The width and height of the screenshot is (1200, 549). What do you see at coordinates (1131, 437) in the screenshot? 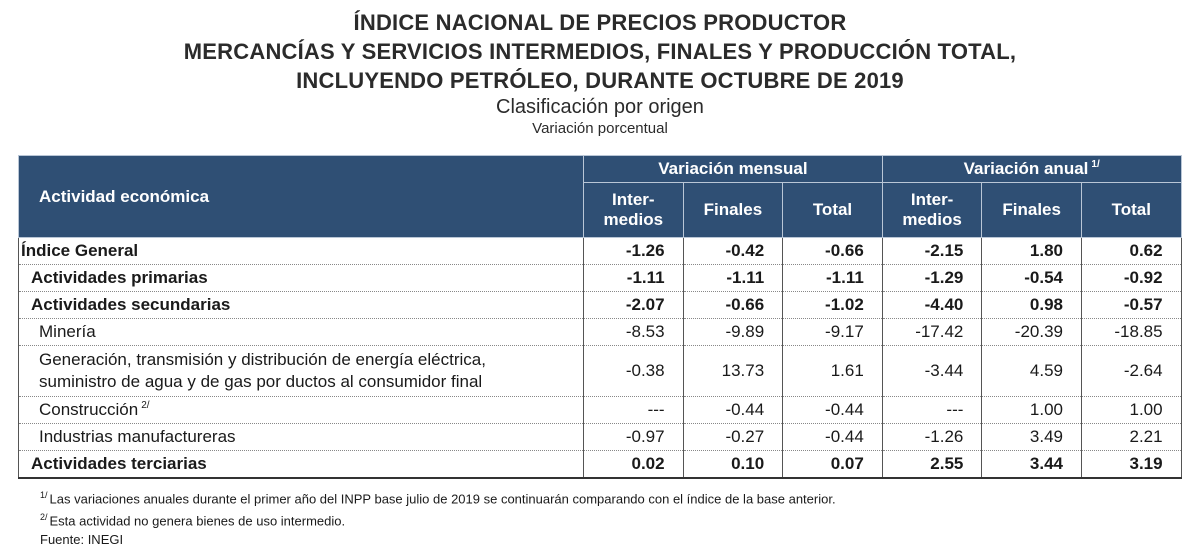
I see `cell-value: 2.21` at bounding box center [1131, 437].